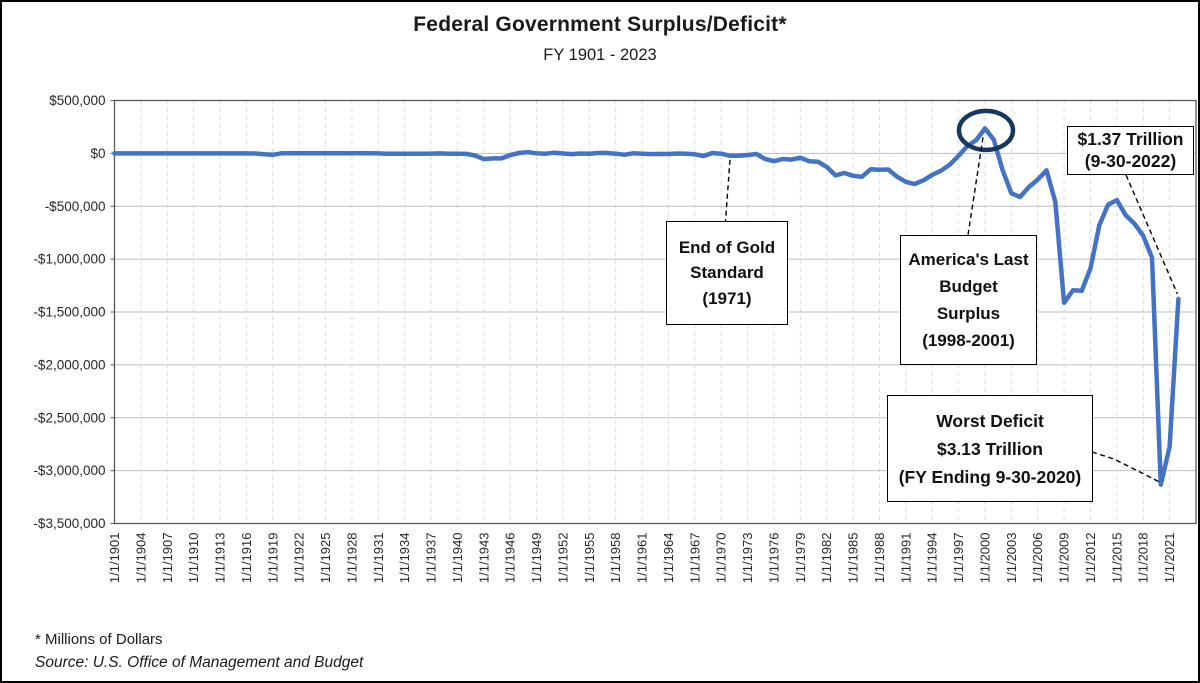 The height and width of the screenshot is (683, 1200). What do you see at coordinates (642, 558) in the screenshot?
I see `svg-text: 1/1/1961` at bounding box center [642, 558].